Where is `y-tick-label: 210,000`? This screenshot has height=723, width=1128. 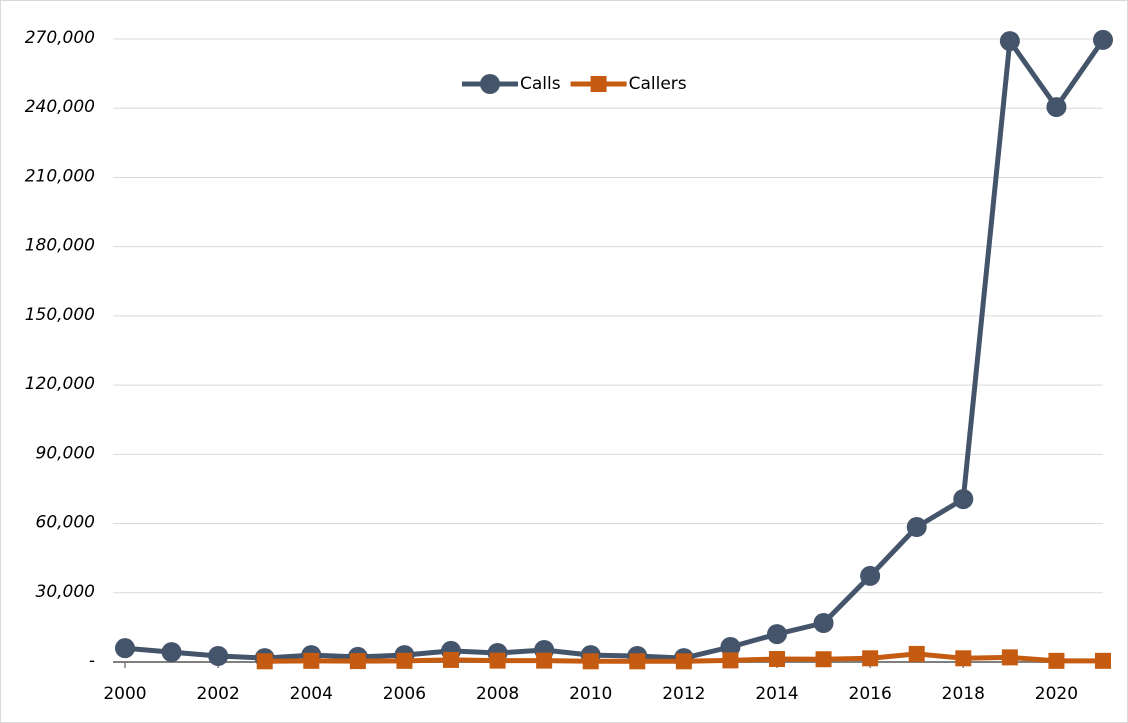
y-tick-label: 210,000 is located at coordinates (60, 176).